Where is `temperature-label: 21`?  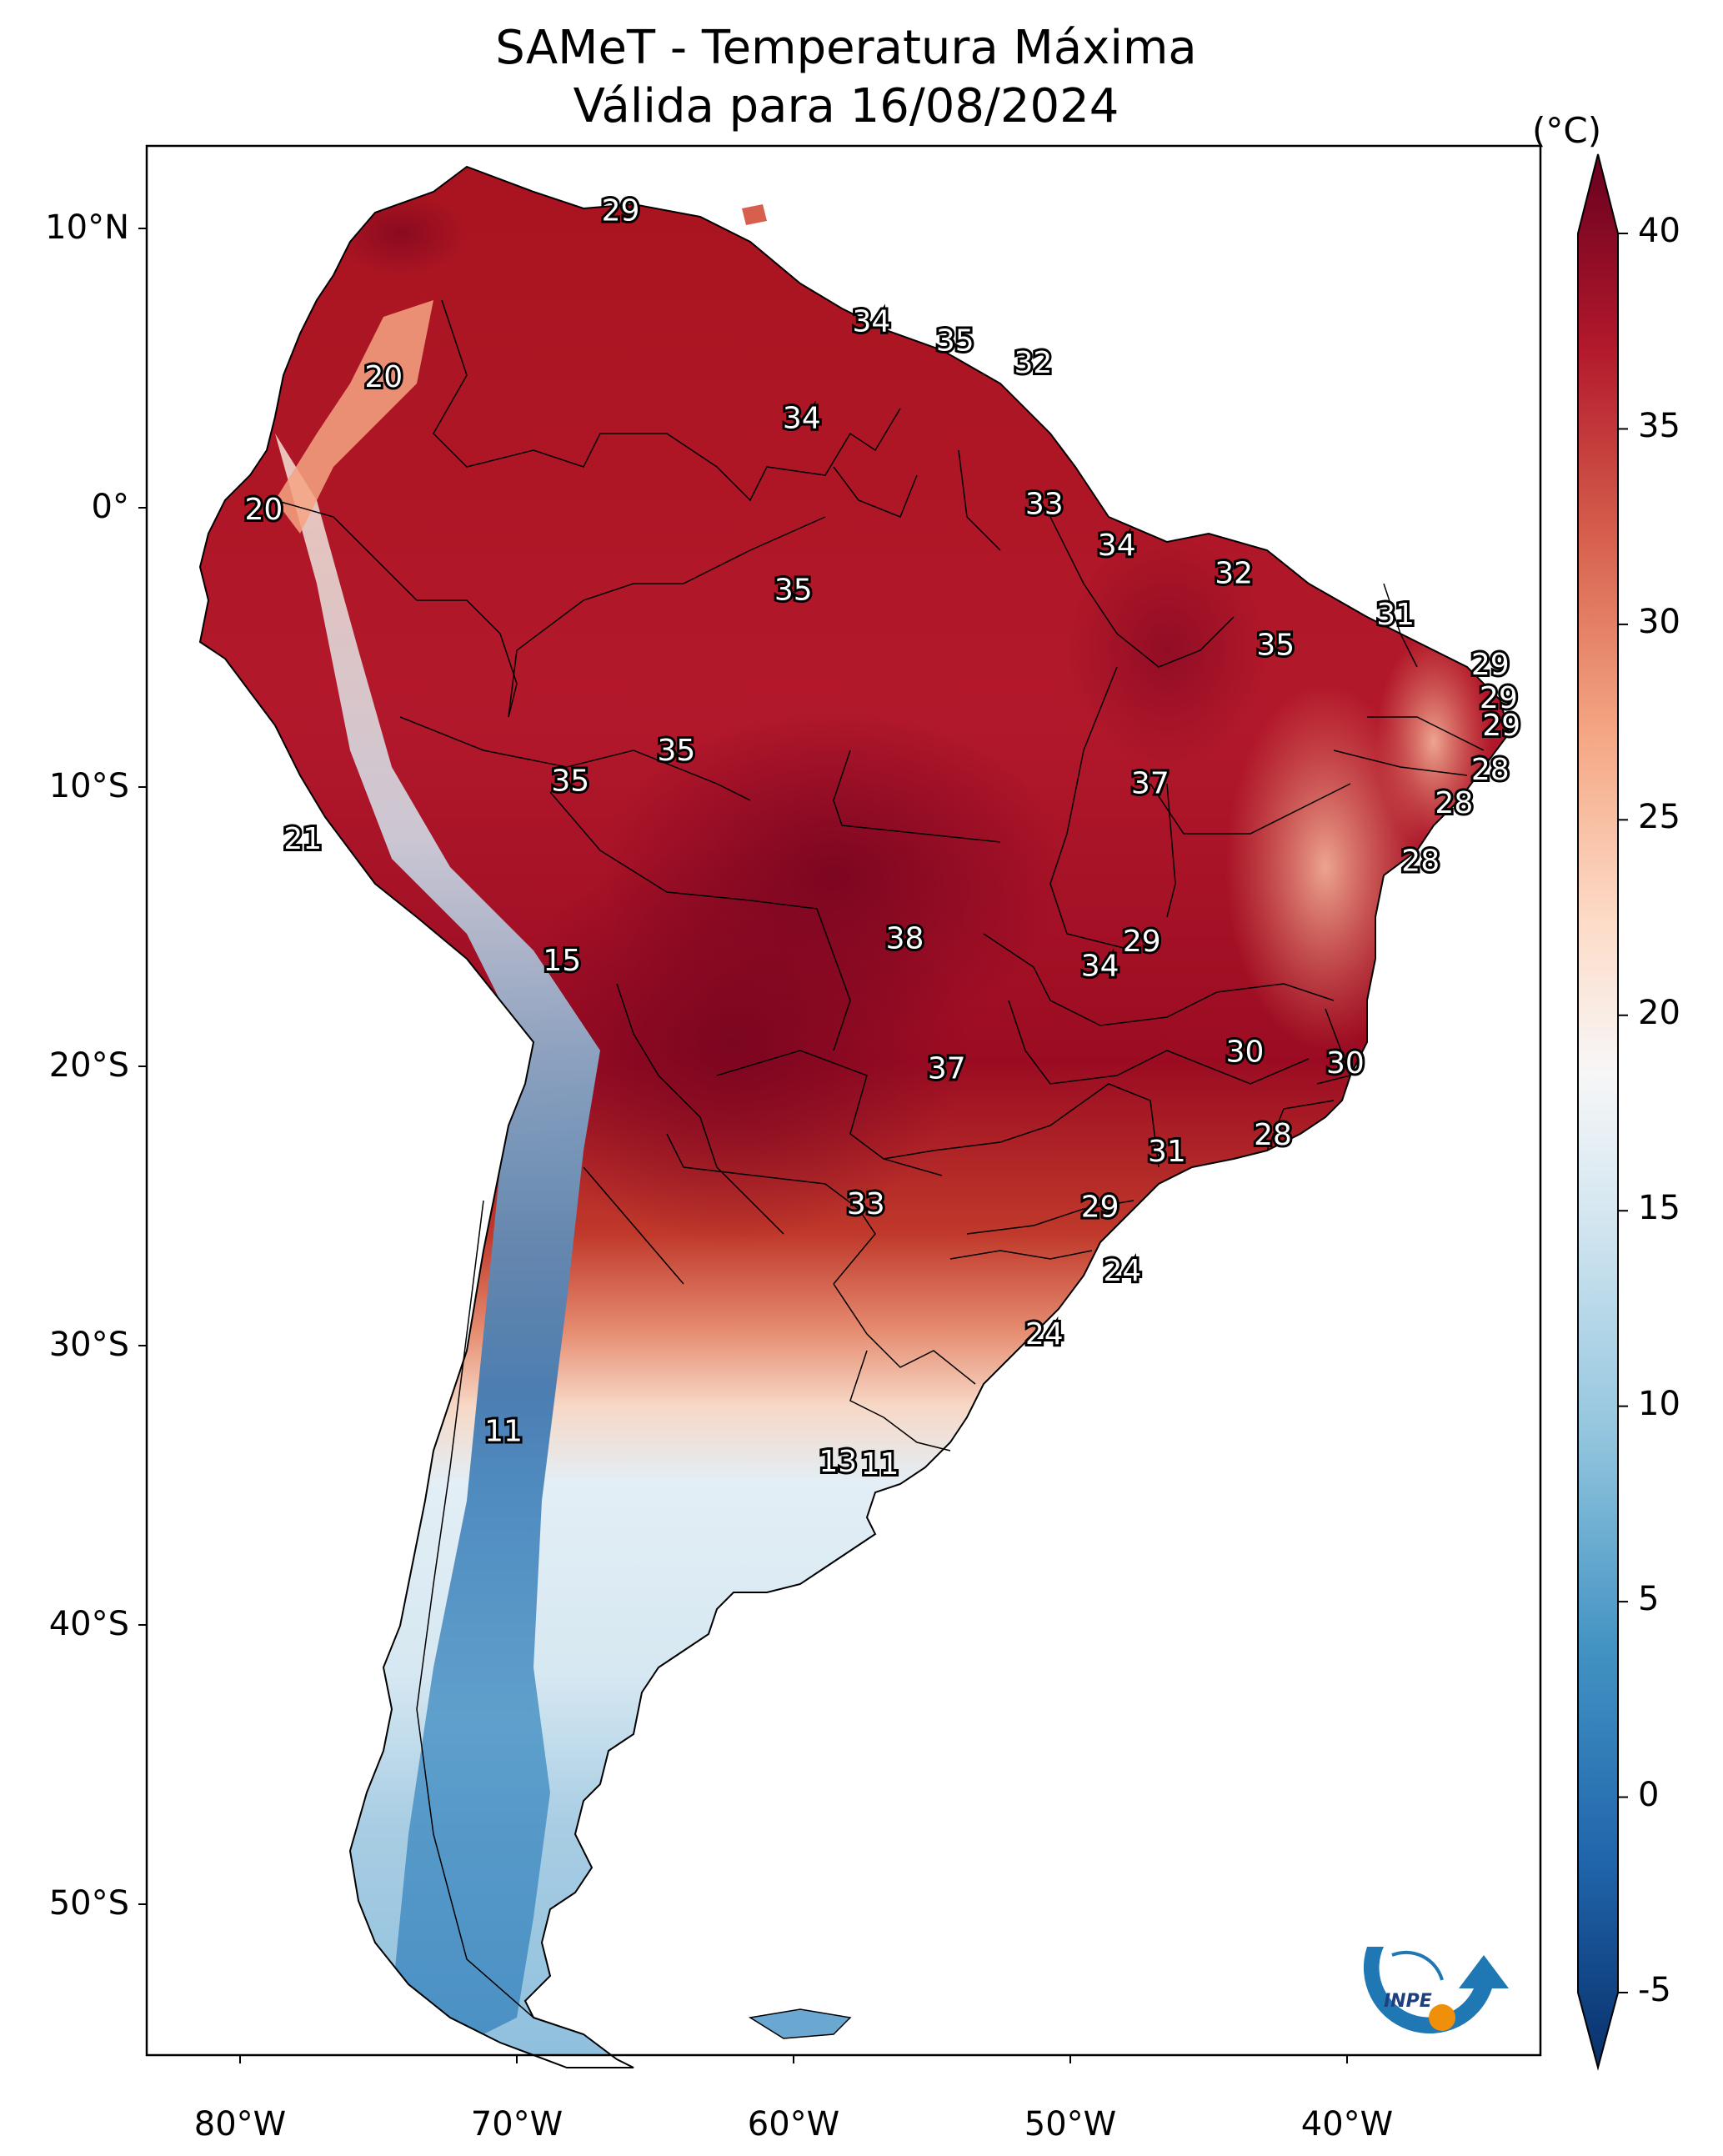
temperature-label: 21 is located at coordinates (302, 839).